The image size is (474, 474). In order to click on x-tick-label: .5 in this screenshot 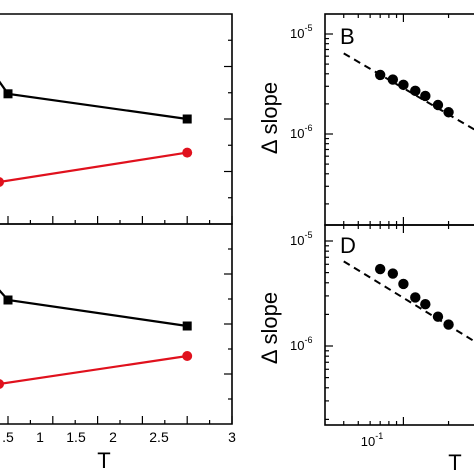, I will do `click(8, 437)`.